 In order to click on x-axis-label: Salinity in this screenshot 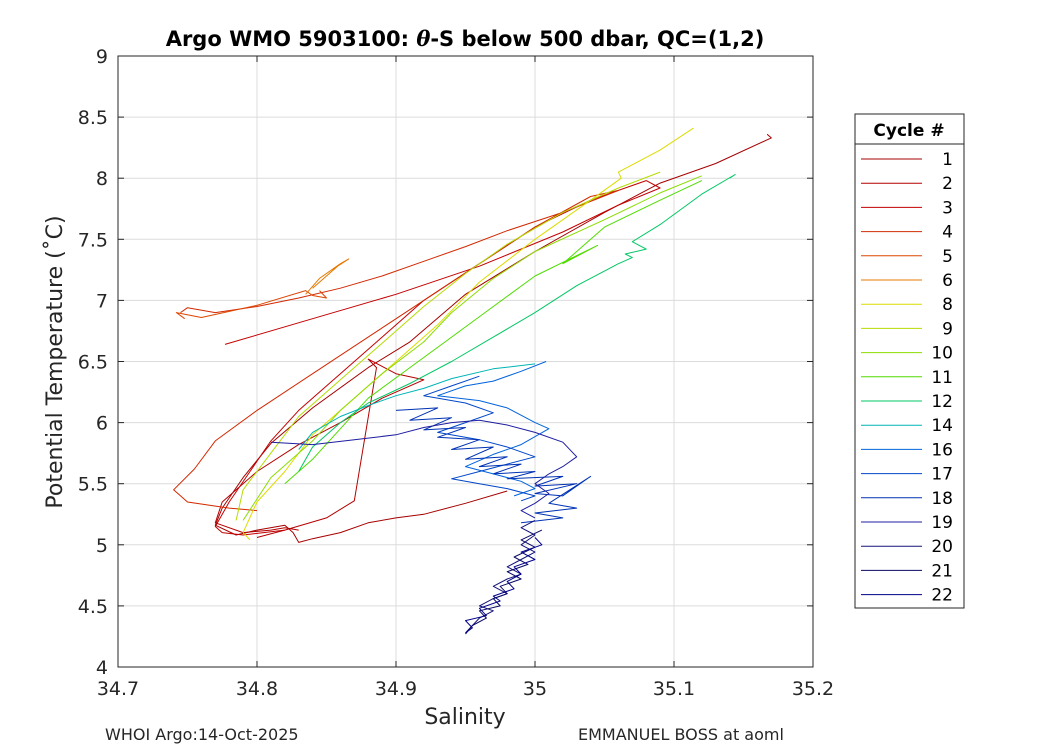, I will do `click(464, 717)`.